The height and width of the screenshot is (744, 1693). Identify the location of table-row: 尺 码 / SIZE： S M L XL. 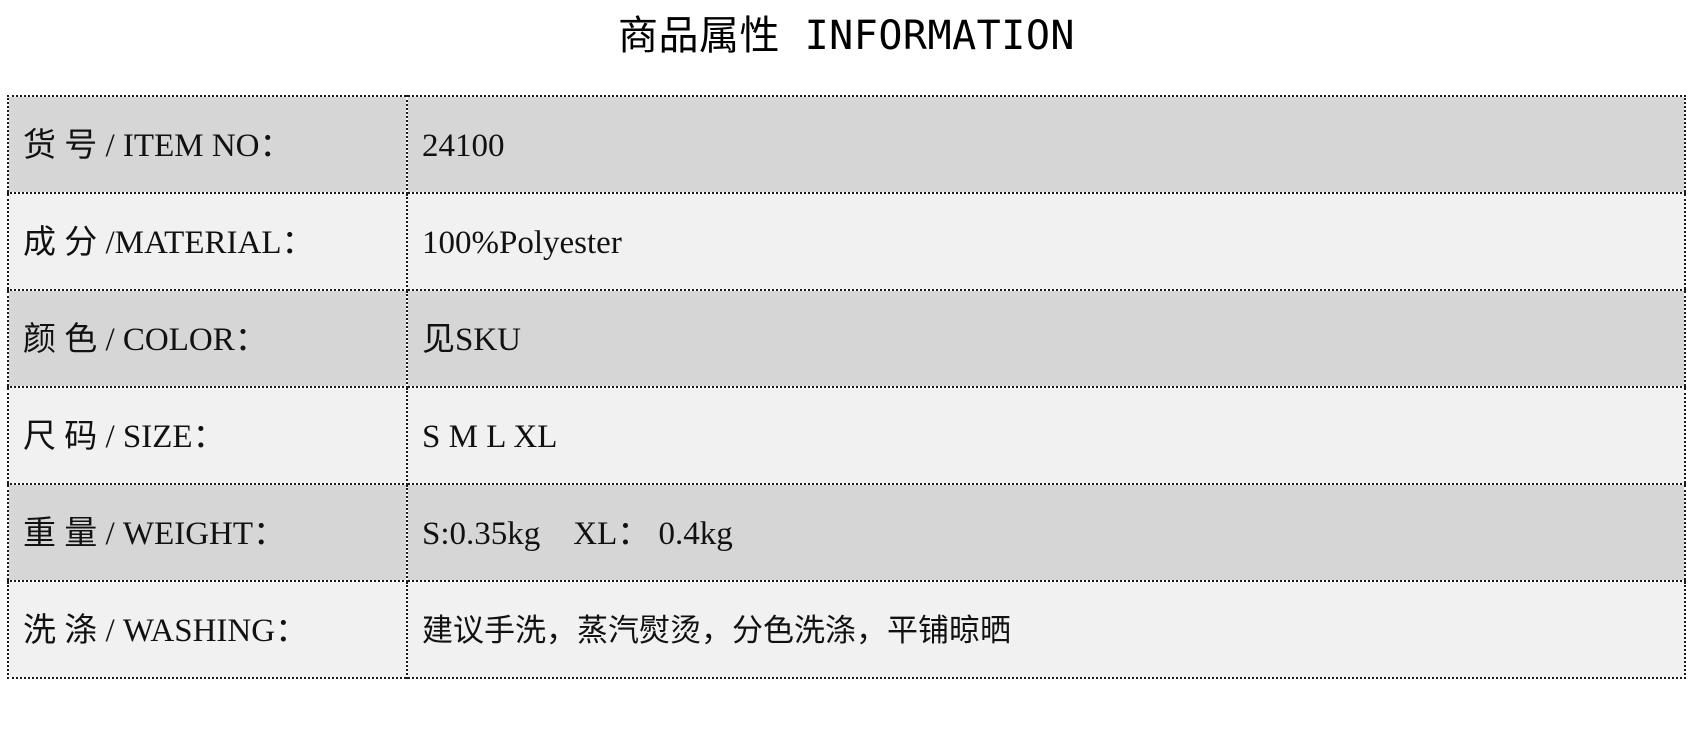
(846, 436).